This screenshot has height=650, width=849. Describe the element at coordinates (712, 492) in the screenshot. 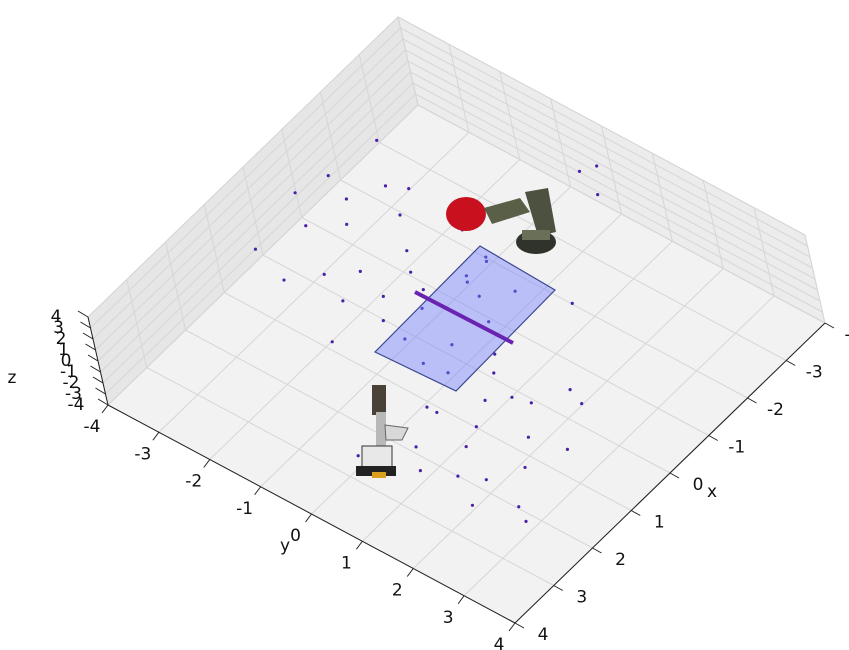

I see `x-axis-label: x` at that location.